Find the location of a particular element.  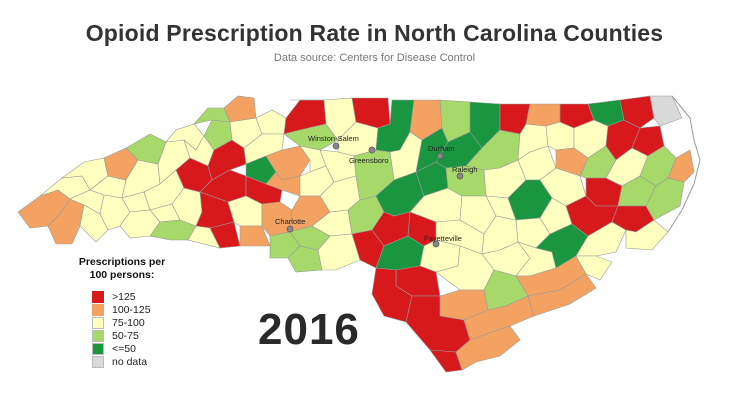

legend-item: 100-125 is located at coordinates (143, 309).